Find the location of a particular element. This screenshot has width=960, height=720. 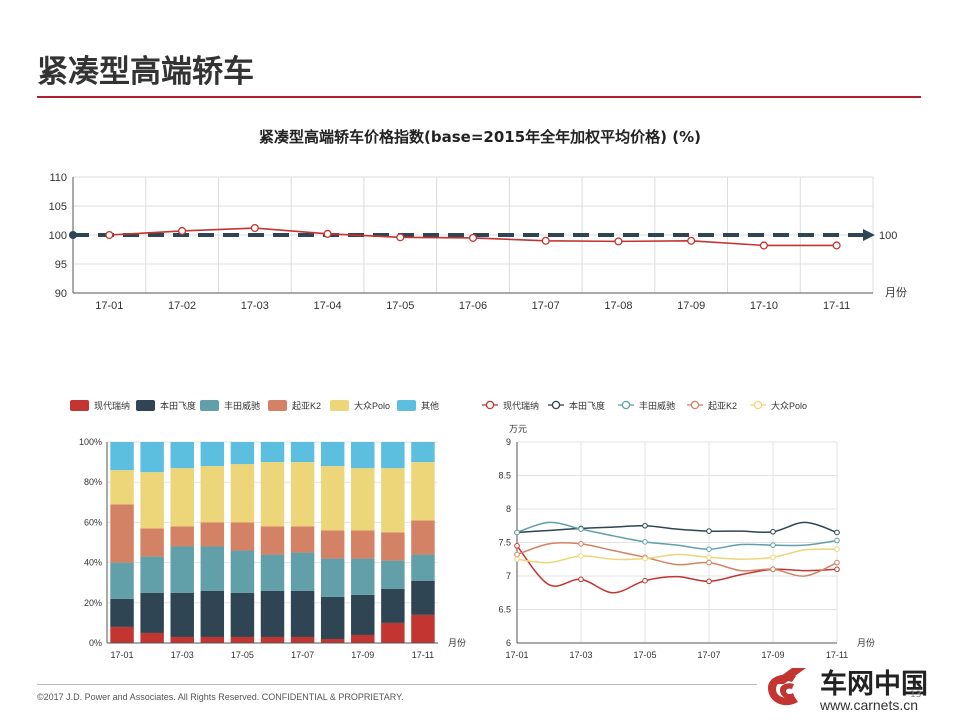

y-tick-label: 105 is located at coordinates (58, 207).